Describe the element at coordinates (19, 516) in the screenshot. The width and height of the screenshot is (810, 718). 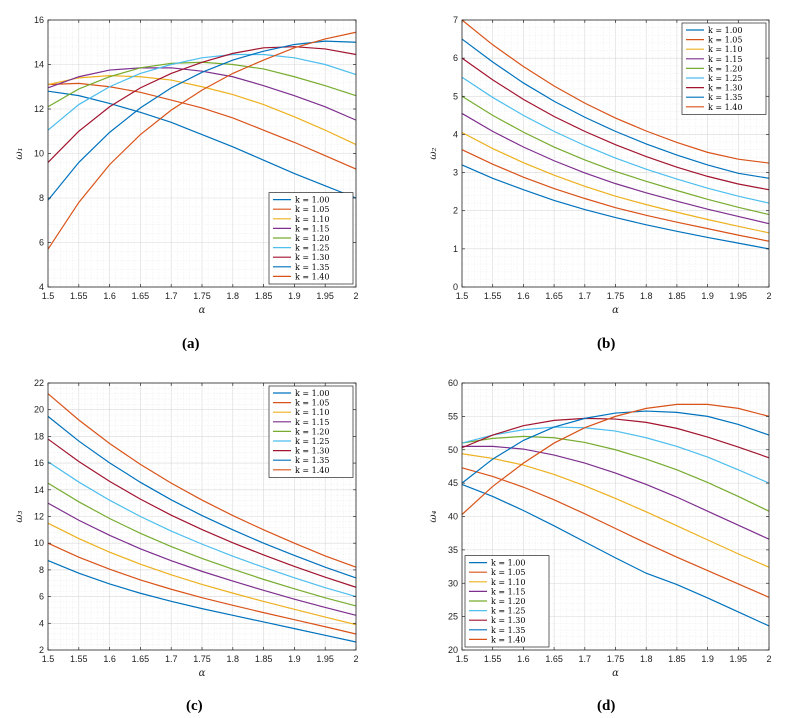
I see `y-axis-label: ω₃` at that location.